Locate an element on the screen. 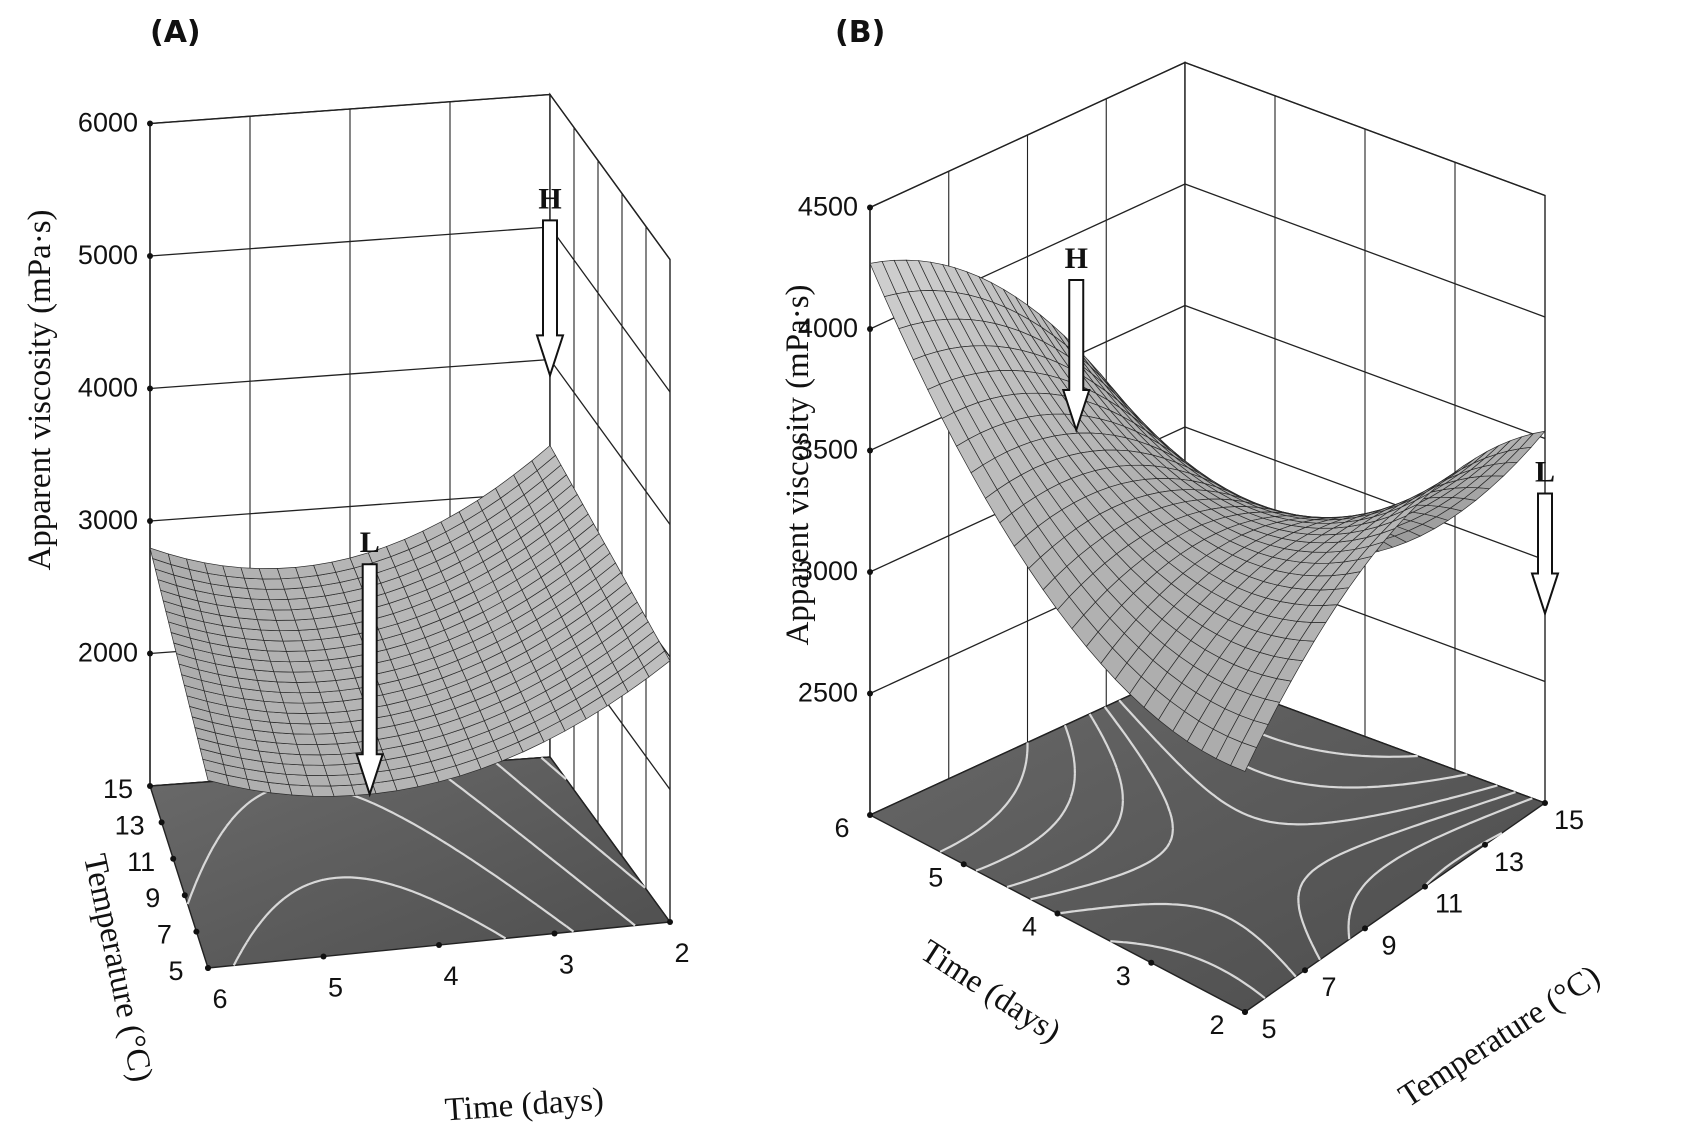 This screenshot has height=1138, width=1687. z-tick-label: 4500 is located at coordinates (828, 207).